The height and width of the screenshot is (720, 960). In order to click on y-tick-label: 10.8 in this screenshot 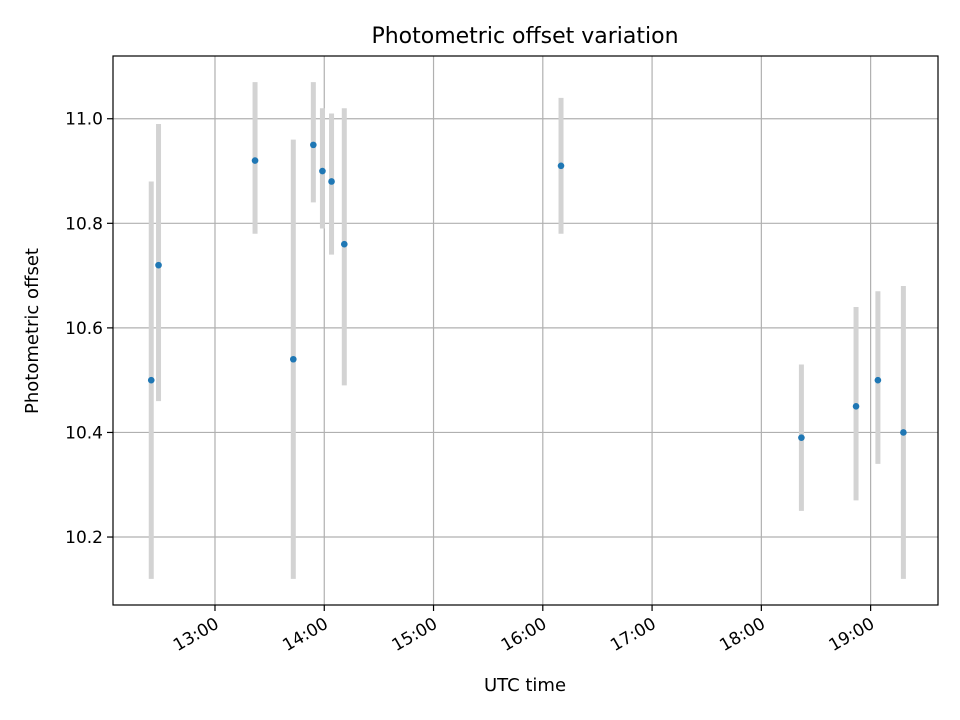, I will do `click(84, 224)`.